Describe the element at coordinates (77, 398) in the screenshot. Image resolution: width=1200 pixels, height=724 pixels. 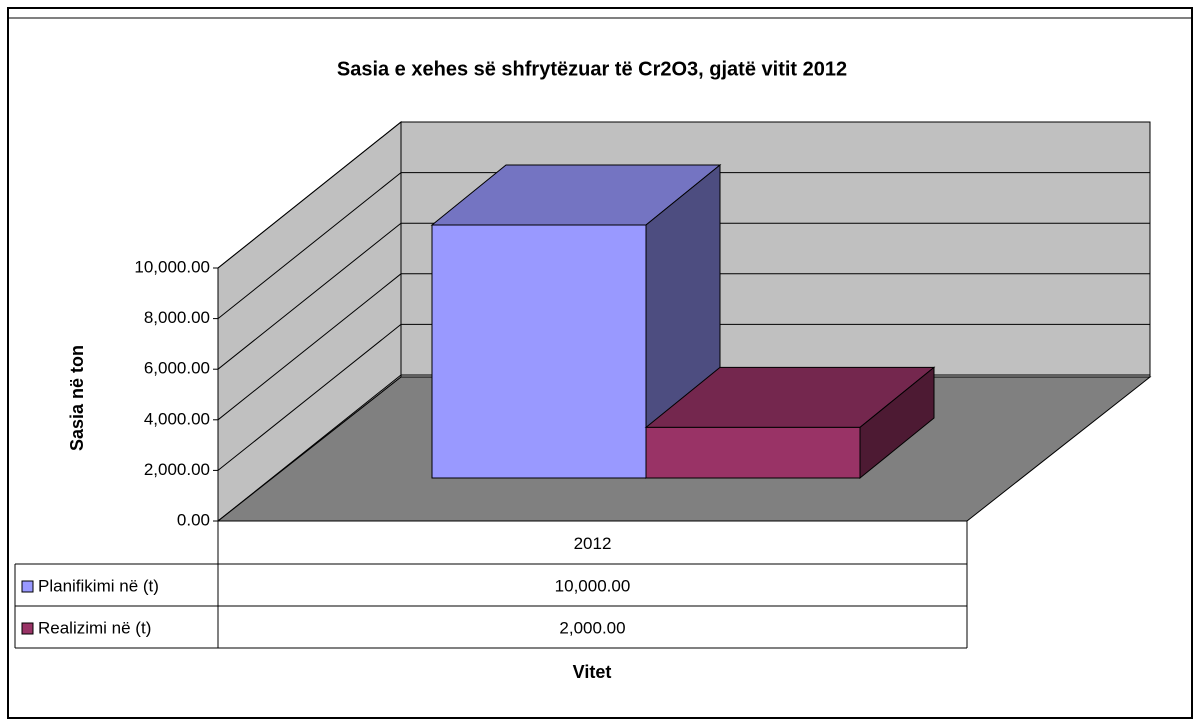
I see `y-axis-label: Sasia në ton` at that location.